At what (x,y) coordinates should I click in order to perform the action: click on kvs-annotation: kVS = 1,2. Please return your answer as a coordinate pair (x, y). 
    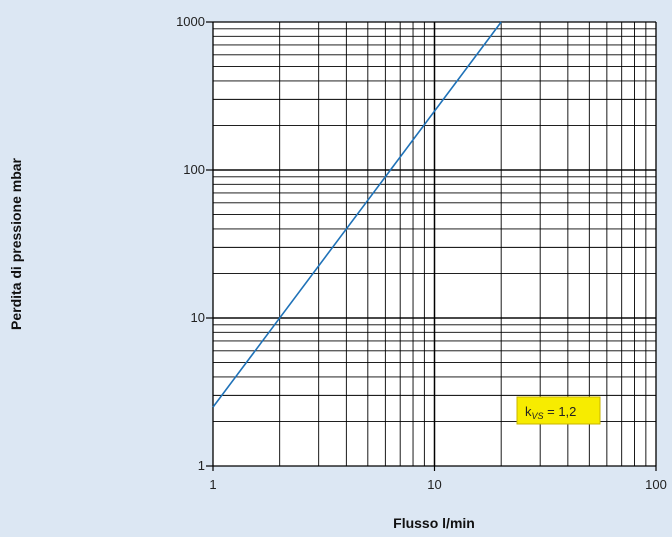
    Looking at the image, I should click on (558, 410).